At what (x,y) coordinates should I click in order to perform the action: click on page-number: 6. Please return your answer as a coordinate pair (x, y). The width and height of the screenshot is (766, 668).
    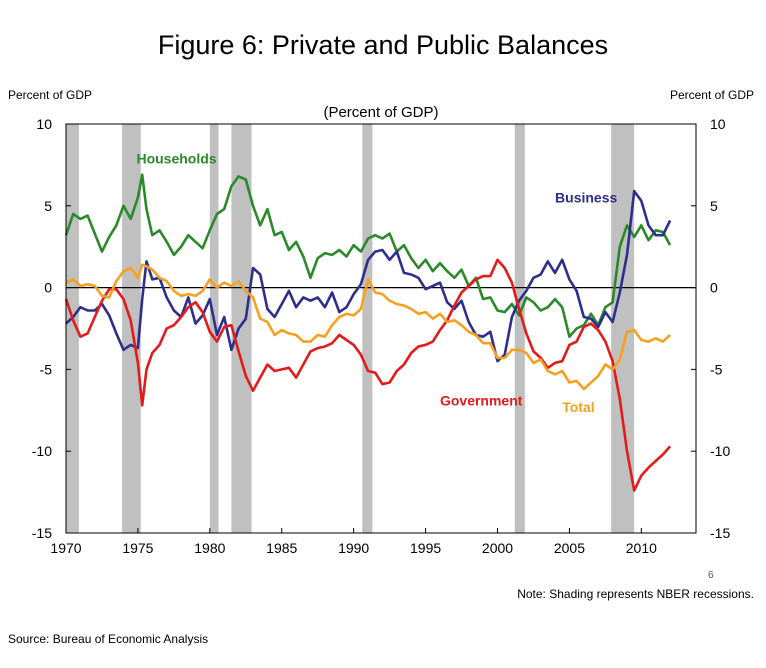
    Looking at the image, I should click on (711, 575).